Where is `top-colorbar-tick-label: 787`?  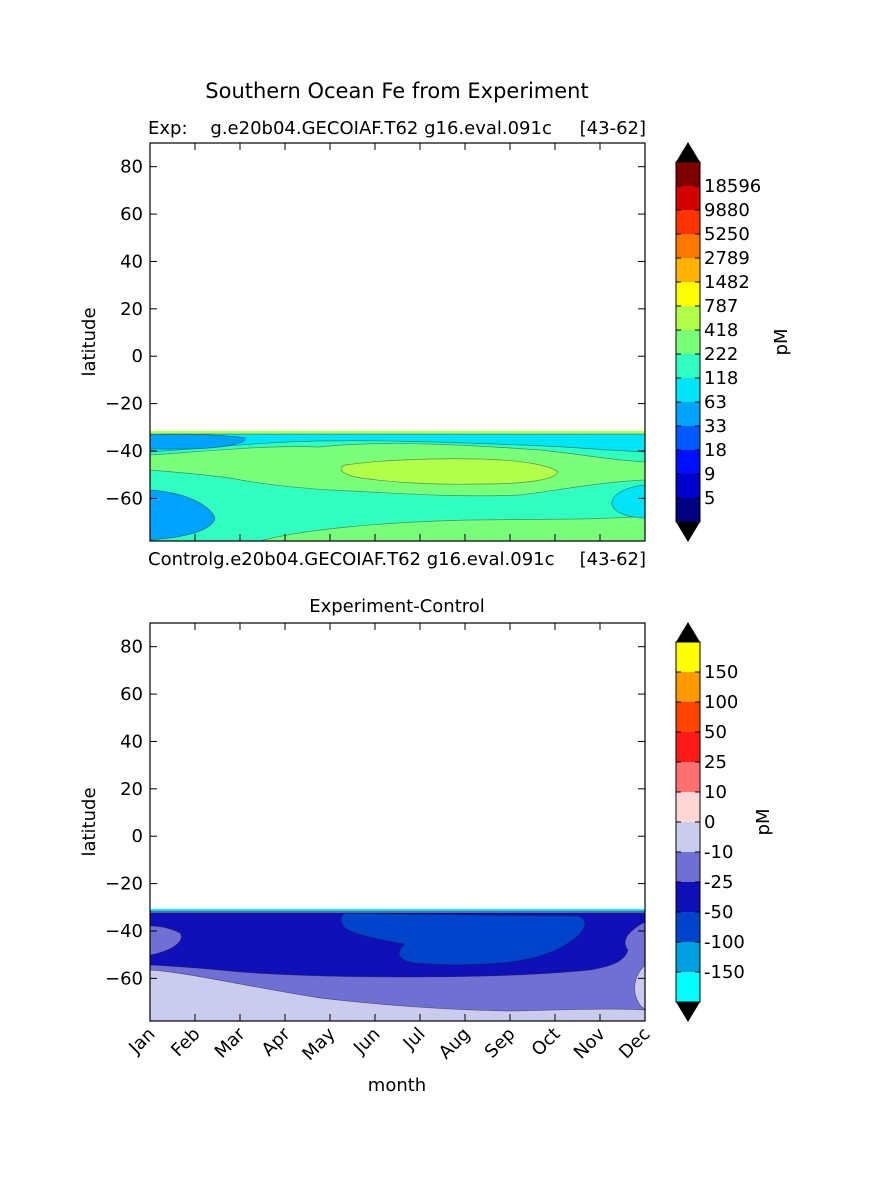
top-colorbar-tick-label: 787 is located at coordinates (721, 306).